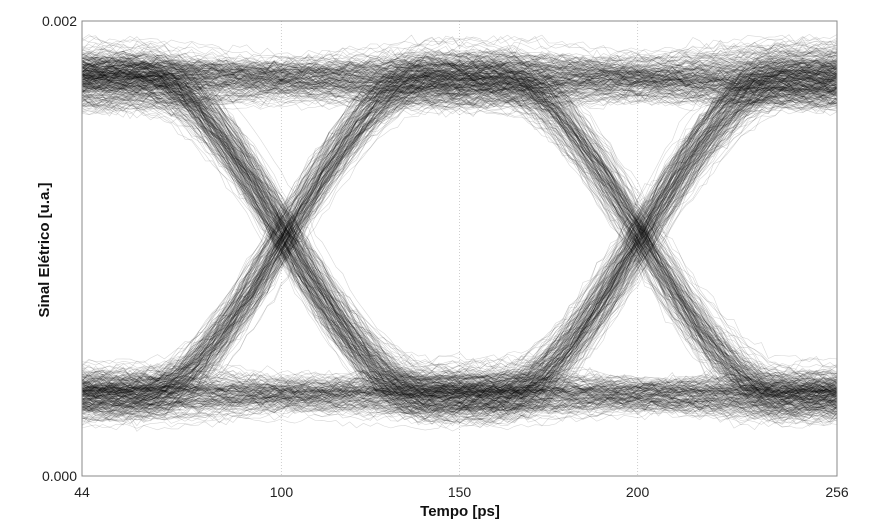 The width and height of the screenshot is (874, 520). Describe the element at coordinates (59, 476) in the screenshot. I see `y-tick-label: 0.000` at that location.